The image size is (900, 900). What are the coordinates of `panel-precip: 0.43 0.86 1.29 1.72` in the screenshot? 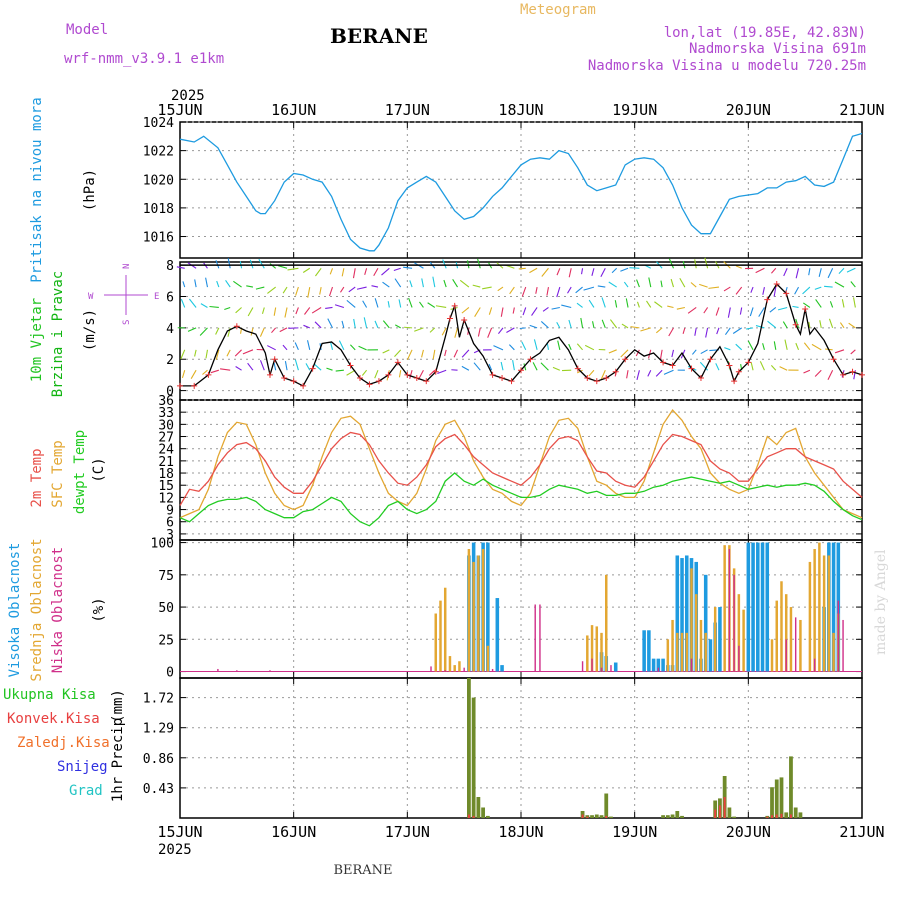 It's located at (503, 748).